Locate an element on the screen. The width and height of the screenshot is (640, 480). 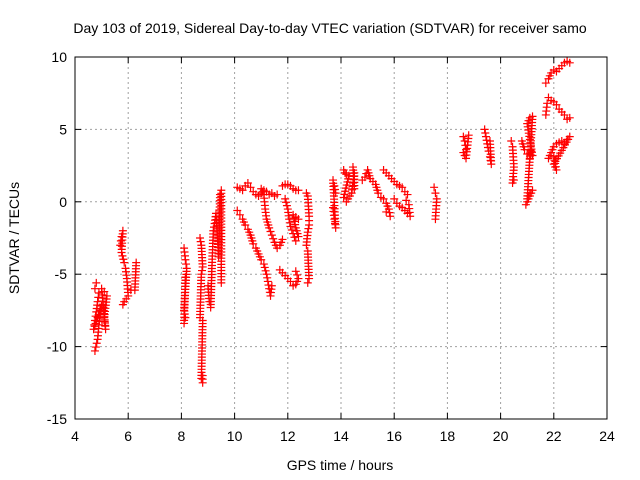
x-tick-label: 22 is located at coordinates (554, 436).